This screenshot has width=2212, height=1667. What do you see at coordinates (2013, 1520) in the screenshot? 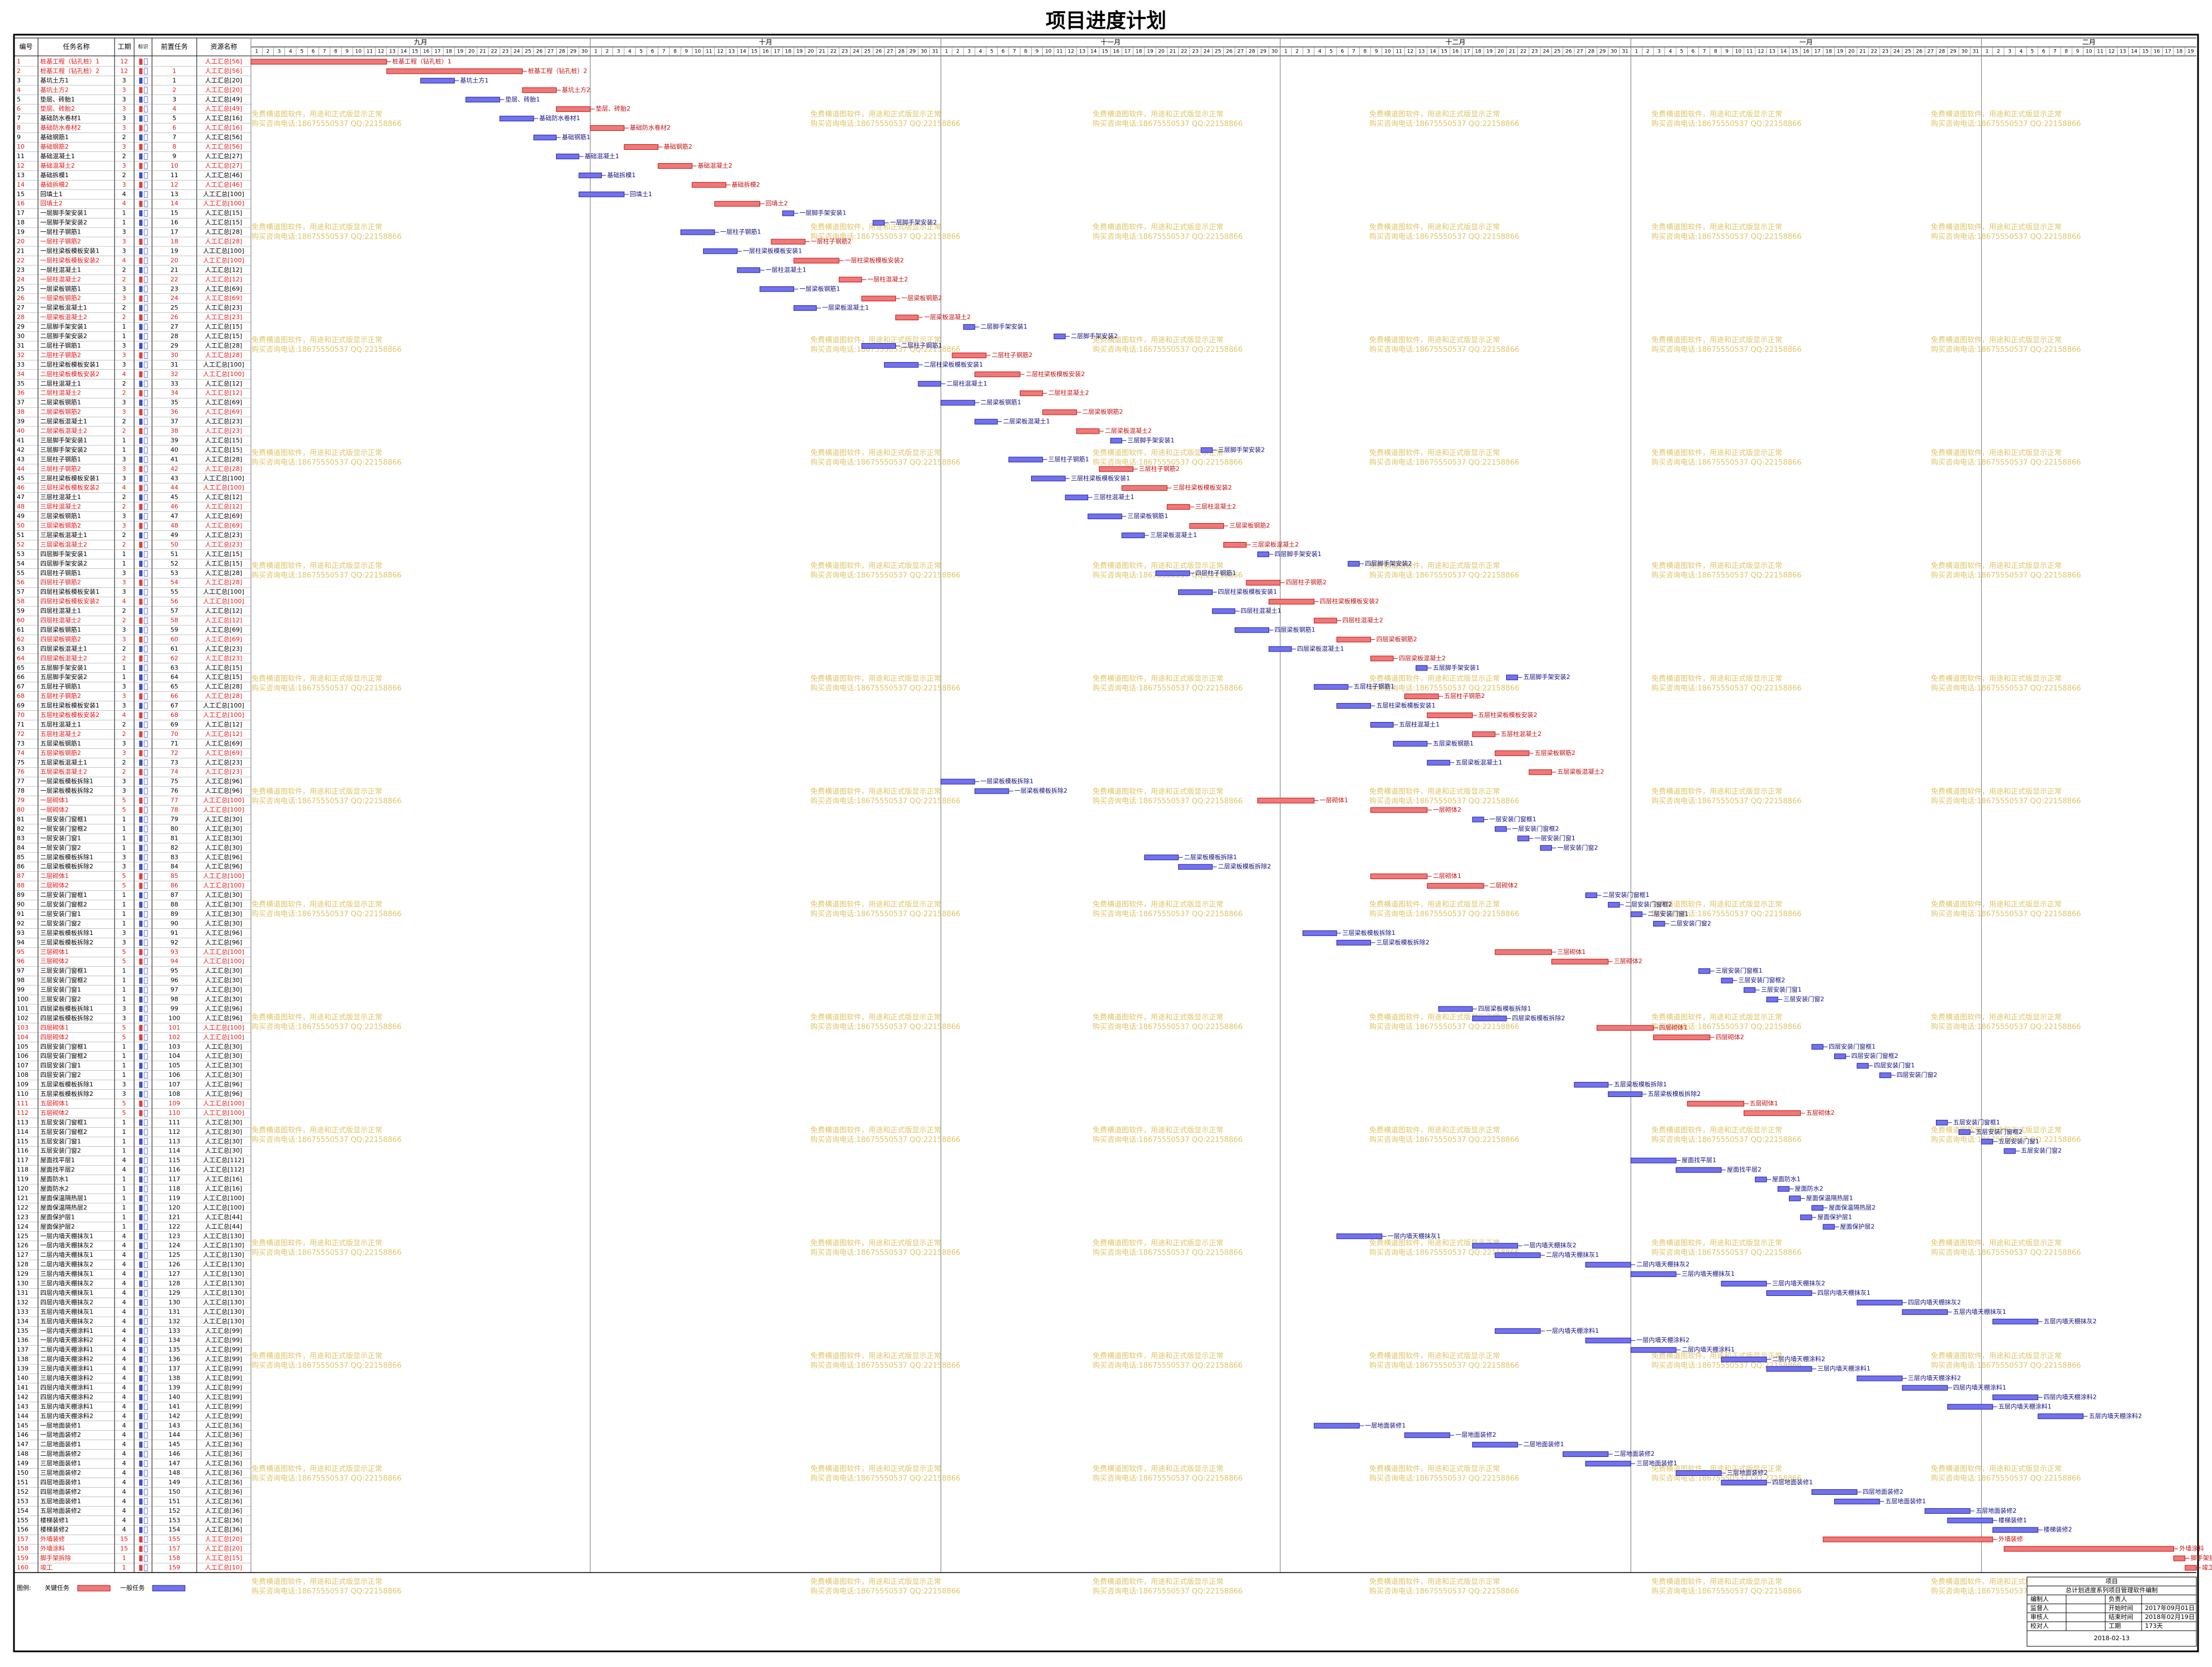
I see `bar-label: 楼梯装修1` at bounding box center [2013, 1520].